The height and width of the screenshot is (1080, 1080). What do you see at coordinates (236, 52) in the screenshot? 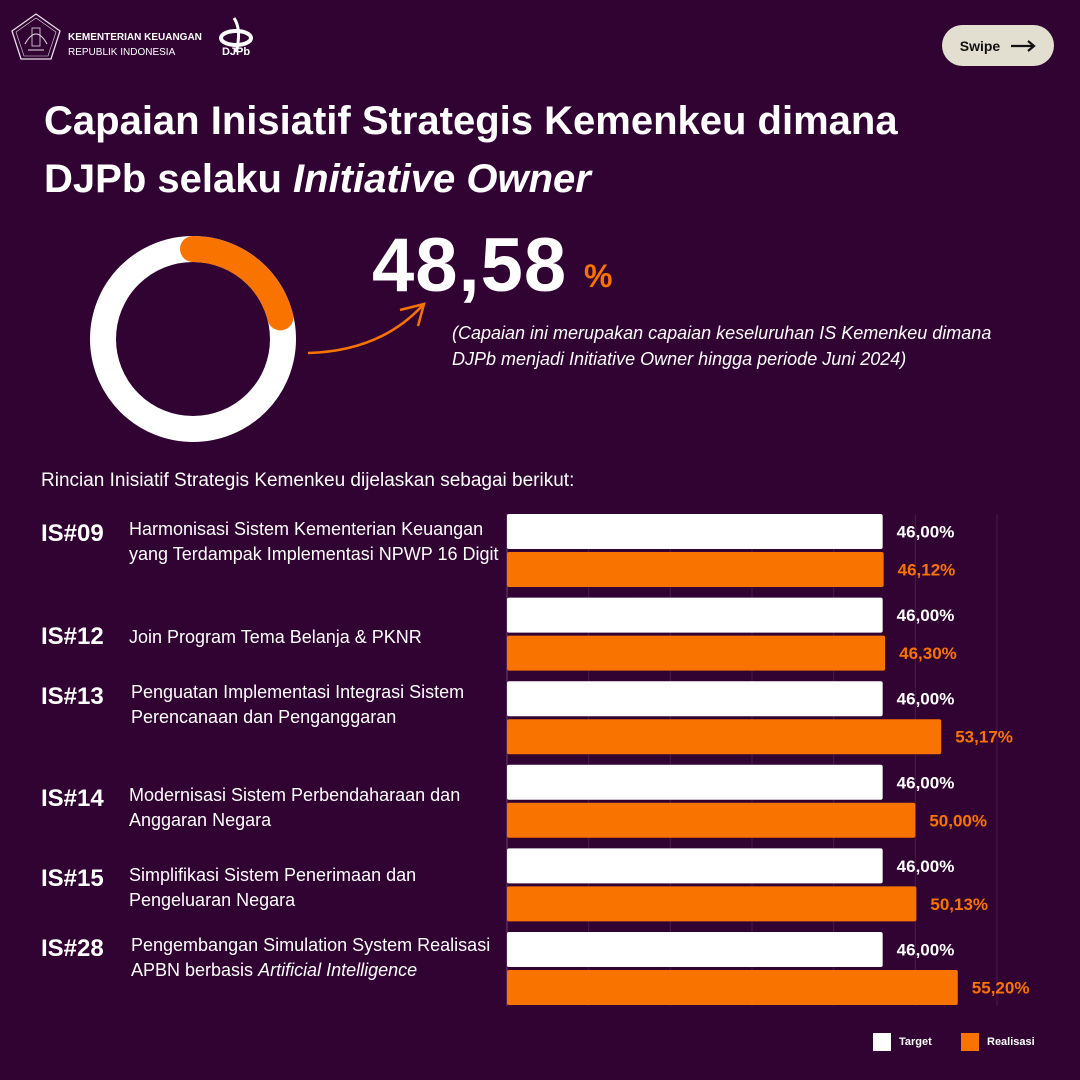
I see `djpb-logo-label: DJPb` at bounding box center [236, 52].